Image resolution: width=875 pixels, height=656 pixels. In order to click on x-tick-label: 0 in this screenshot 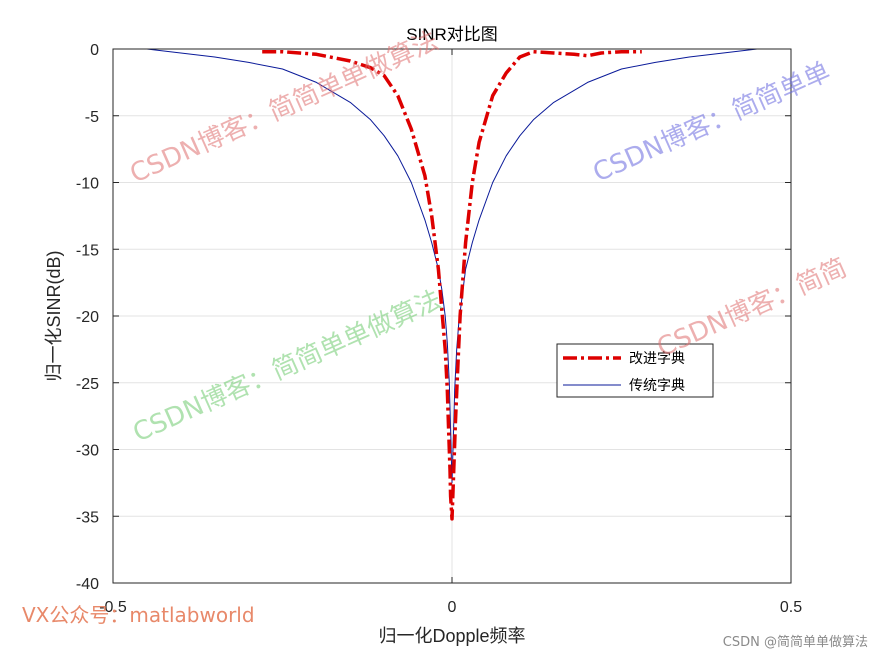, I will do `click(452, 607)`.